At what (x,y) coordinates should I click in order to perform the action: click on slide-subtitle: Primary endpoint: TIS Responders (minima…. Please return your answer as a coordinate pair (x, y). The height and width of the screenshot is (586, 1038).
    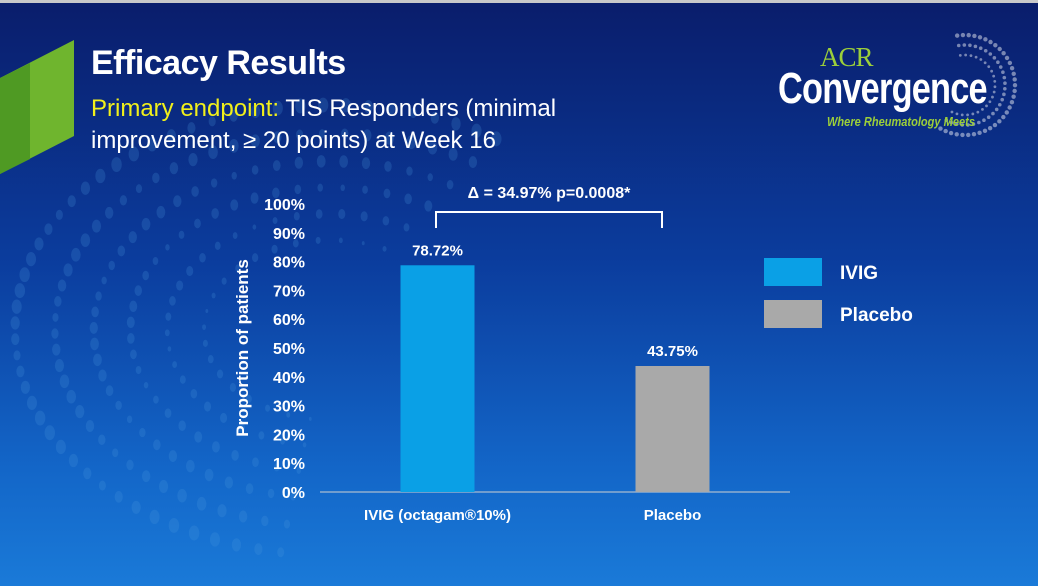
    Looking at the image, I should click on (361, 125).